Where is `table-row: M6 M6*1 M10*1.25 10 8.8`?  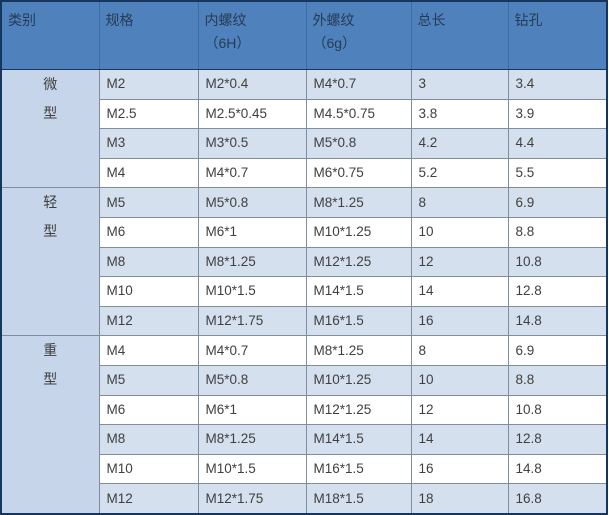
table-row: M6 M6*1 M10*1.25 10 8.8 is located at coordinates (304, 232).